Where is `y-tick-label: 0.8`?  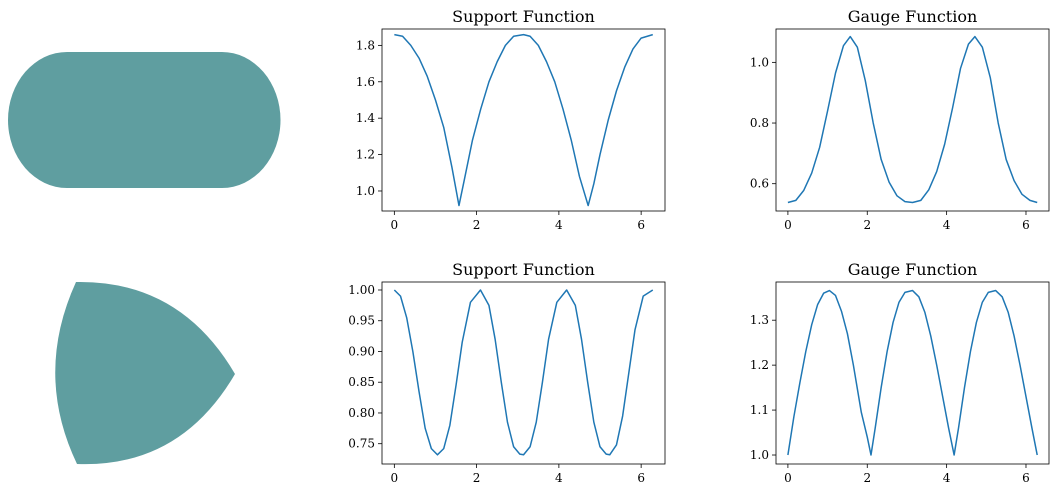 y-tick-label: 0.8 is located at coordinates (759, 123).